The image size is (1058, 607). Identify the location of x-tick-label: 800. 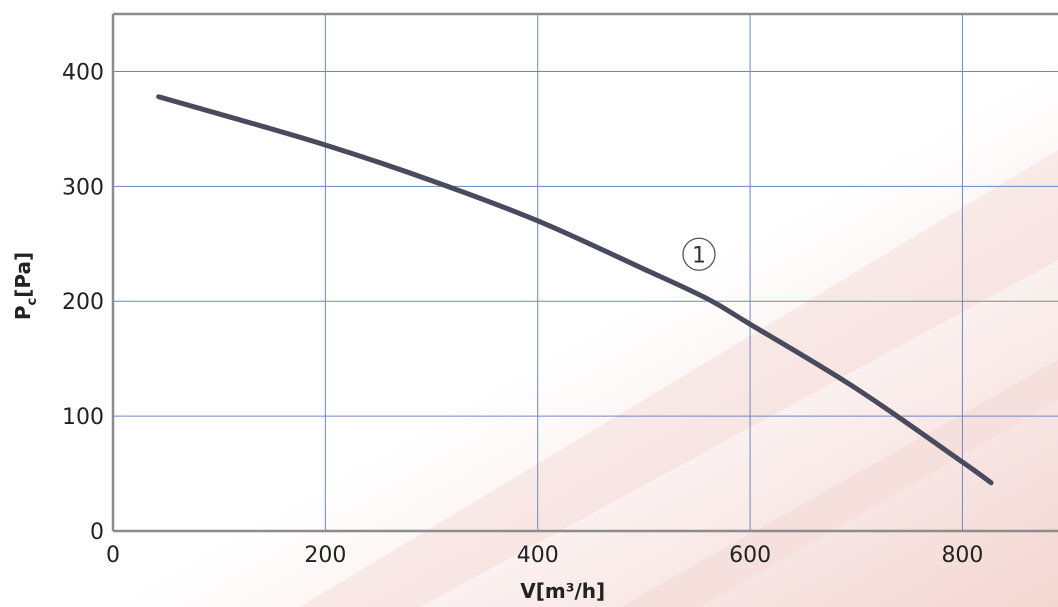
(962, 555).